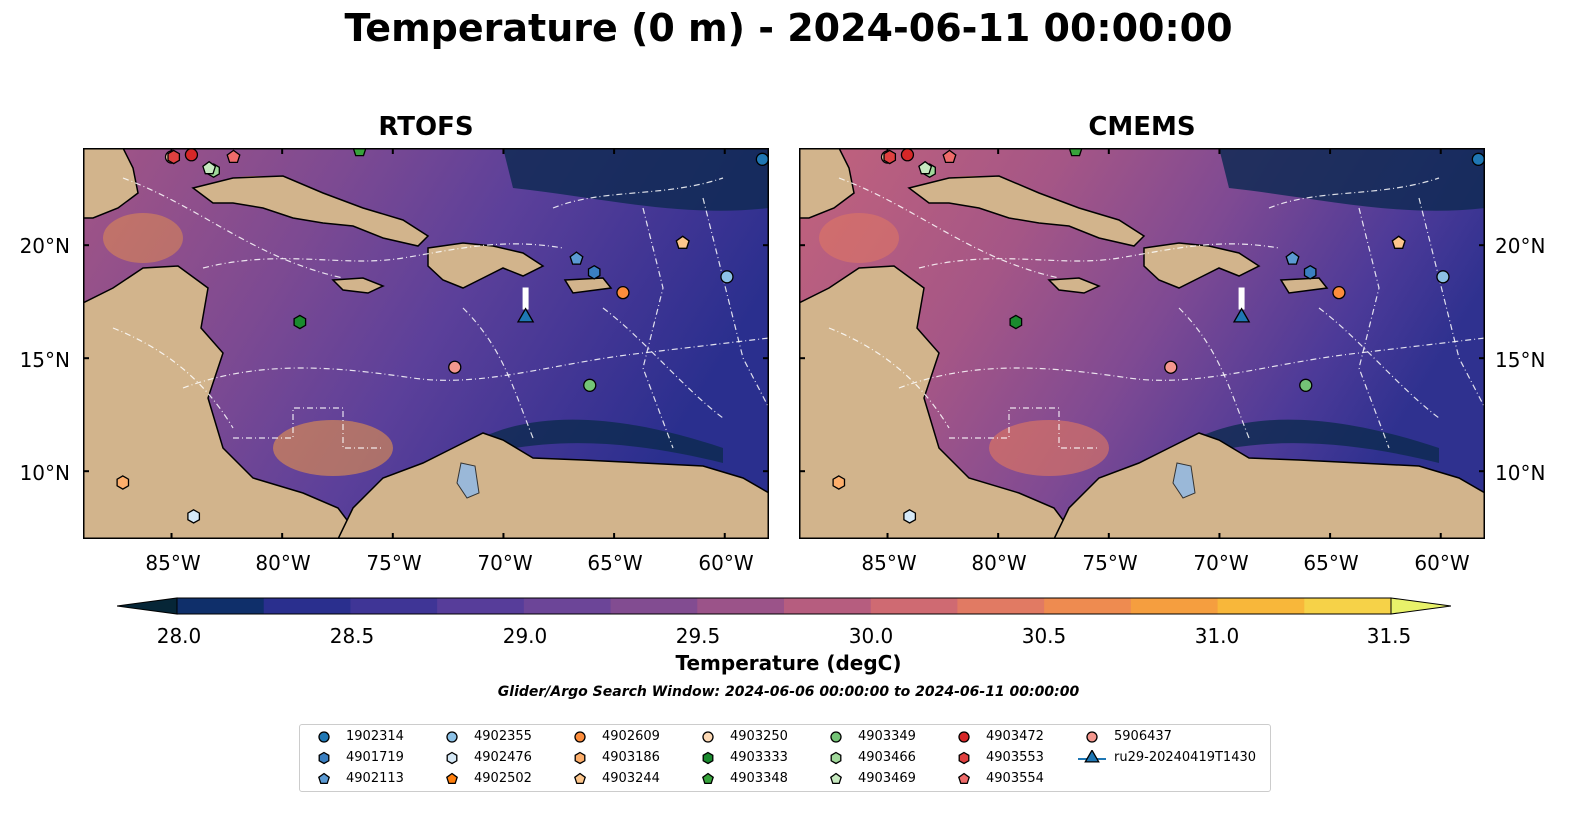  Describe the element at coordinates (999, 563) in the screenshot. I see `lon-label-80w-right: 80°W` at that location.